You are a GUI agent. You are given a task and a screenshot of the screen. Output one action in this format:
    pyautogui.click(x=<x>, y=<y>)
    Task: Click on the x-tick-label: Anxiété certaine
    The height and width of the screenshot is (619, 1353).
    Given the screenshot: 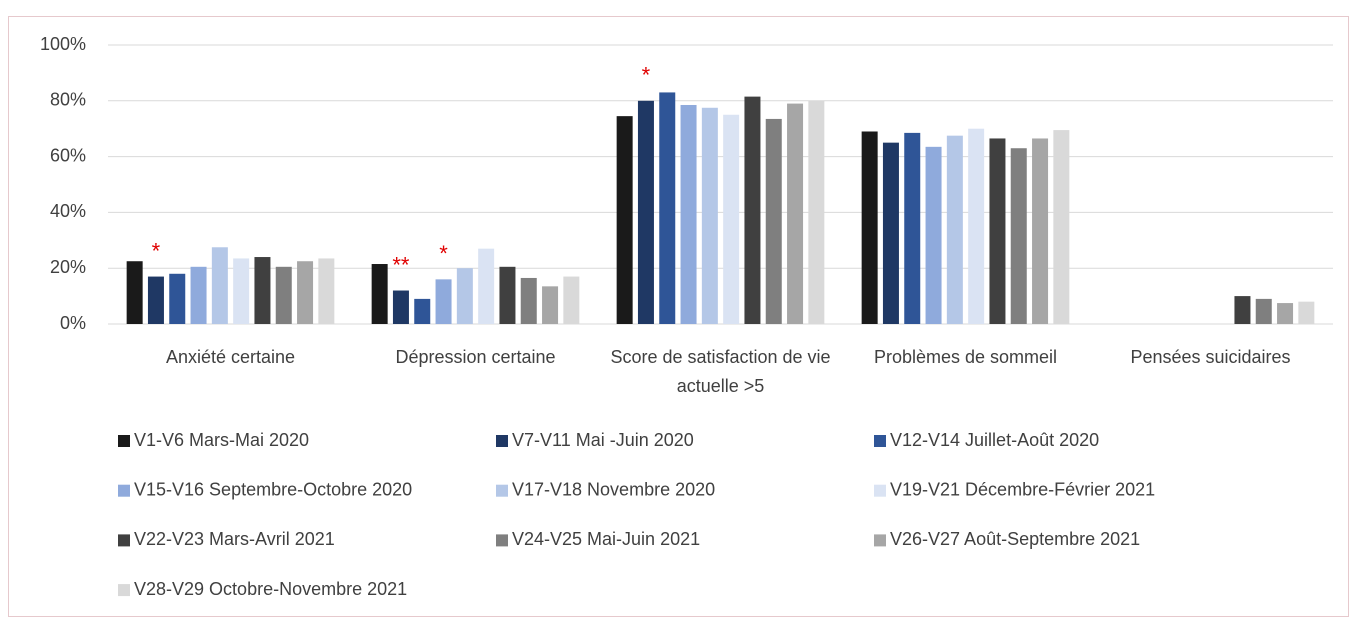 What is the action you would take?
    pyautogui.click(x=230, y=357)
    